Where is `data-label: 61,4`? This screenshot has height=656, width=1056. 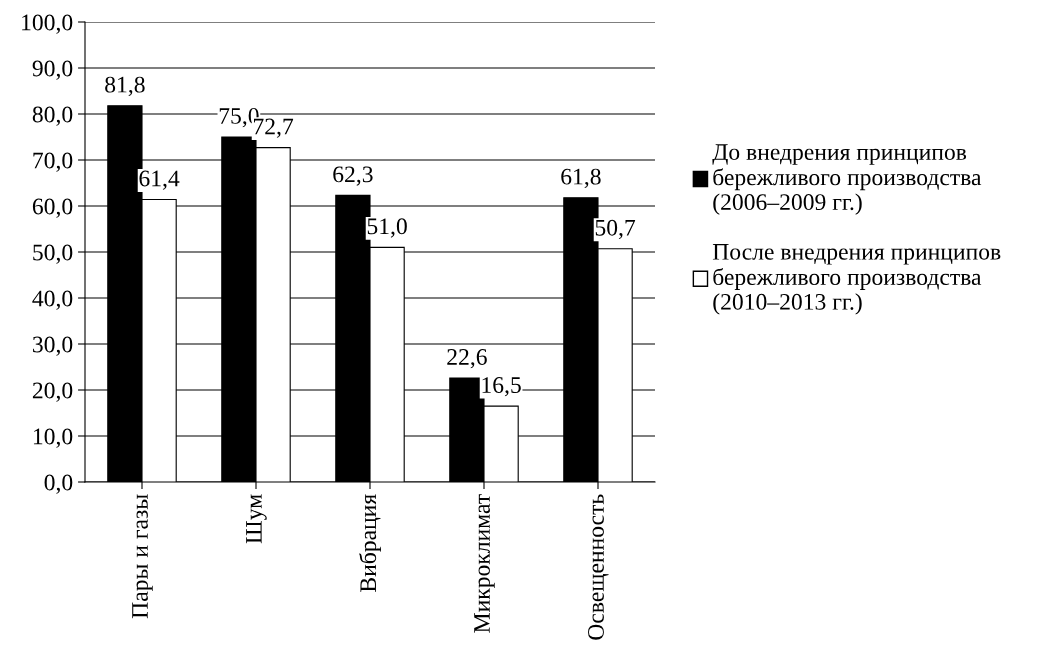
data-label: 61,4 is located at coordinates (159, 180).